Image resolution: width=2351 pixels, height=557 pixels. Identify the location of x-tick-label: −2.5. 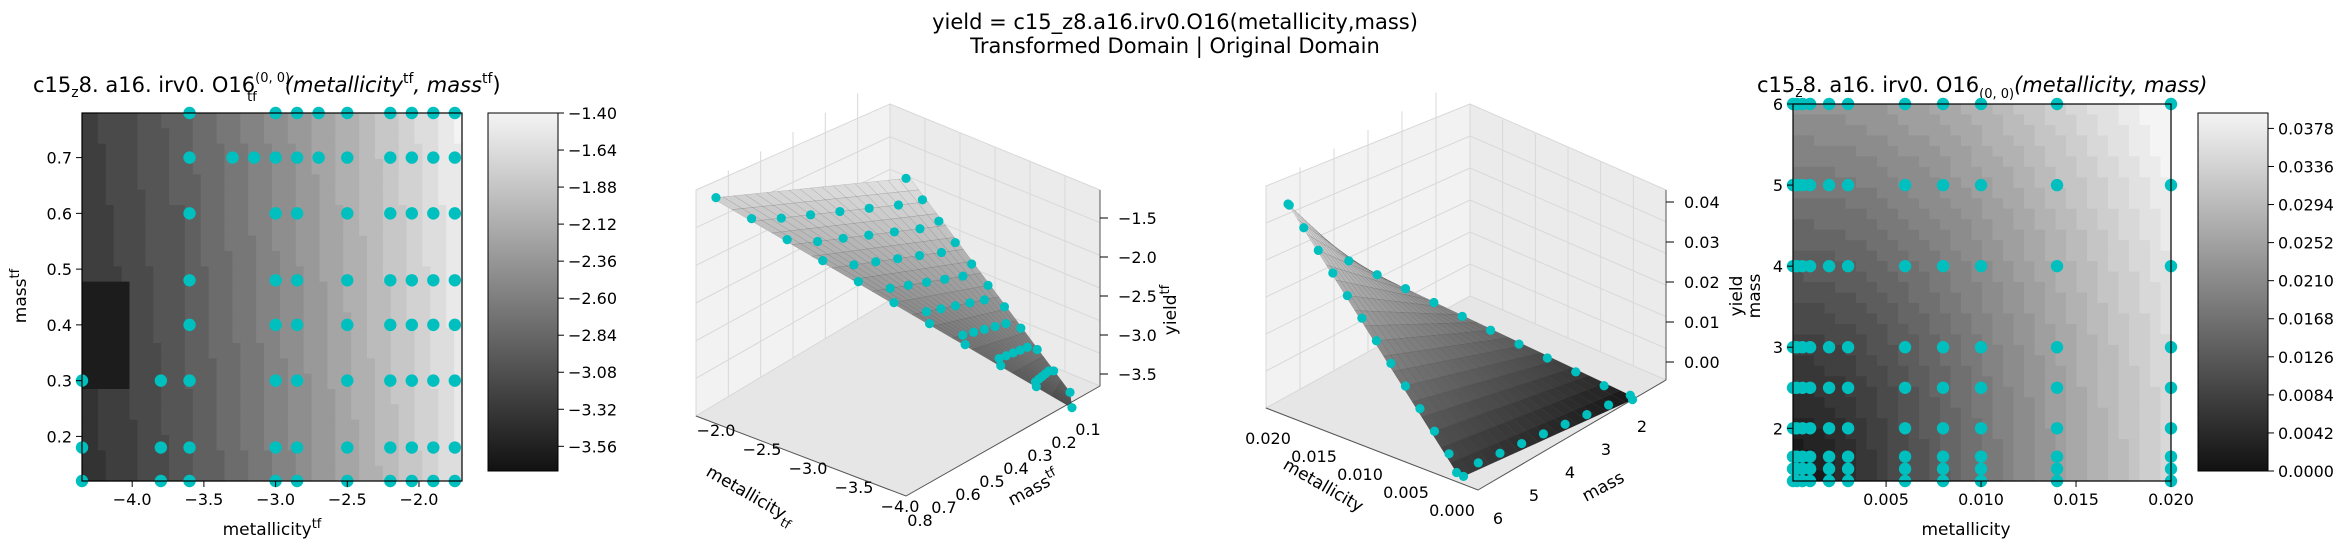
(762, 449).